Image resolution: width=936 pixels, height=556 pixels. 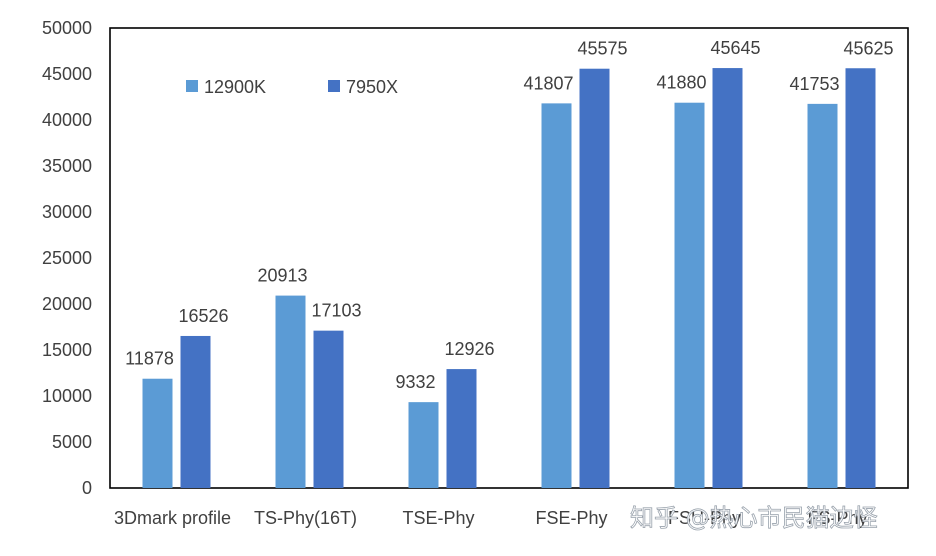 What do you see at coordinates (548, 83) in the screenshot?
I see `data-label-12900K: 41807` at bounding box center [548, 83].